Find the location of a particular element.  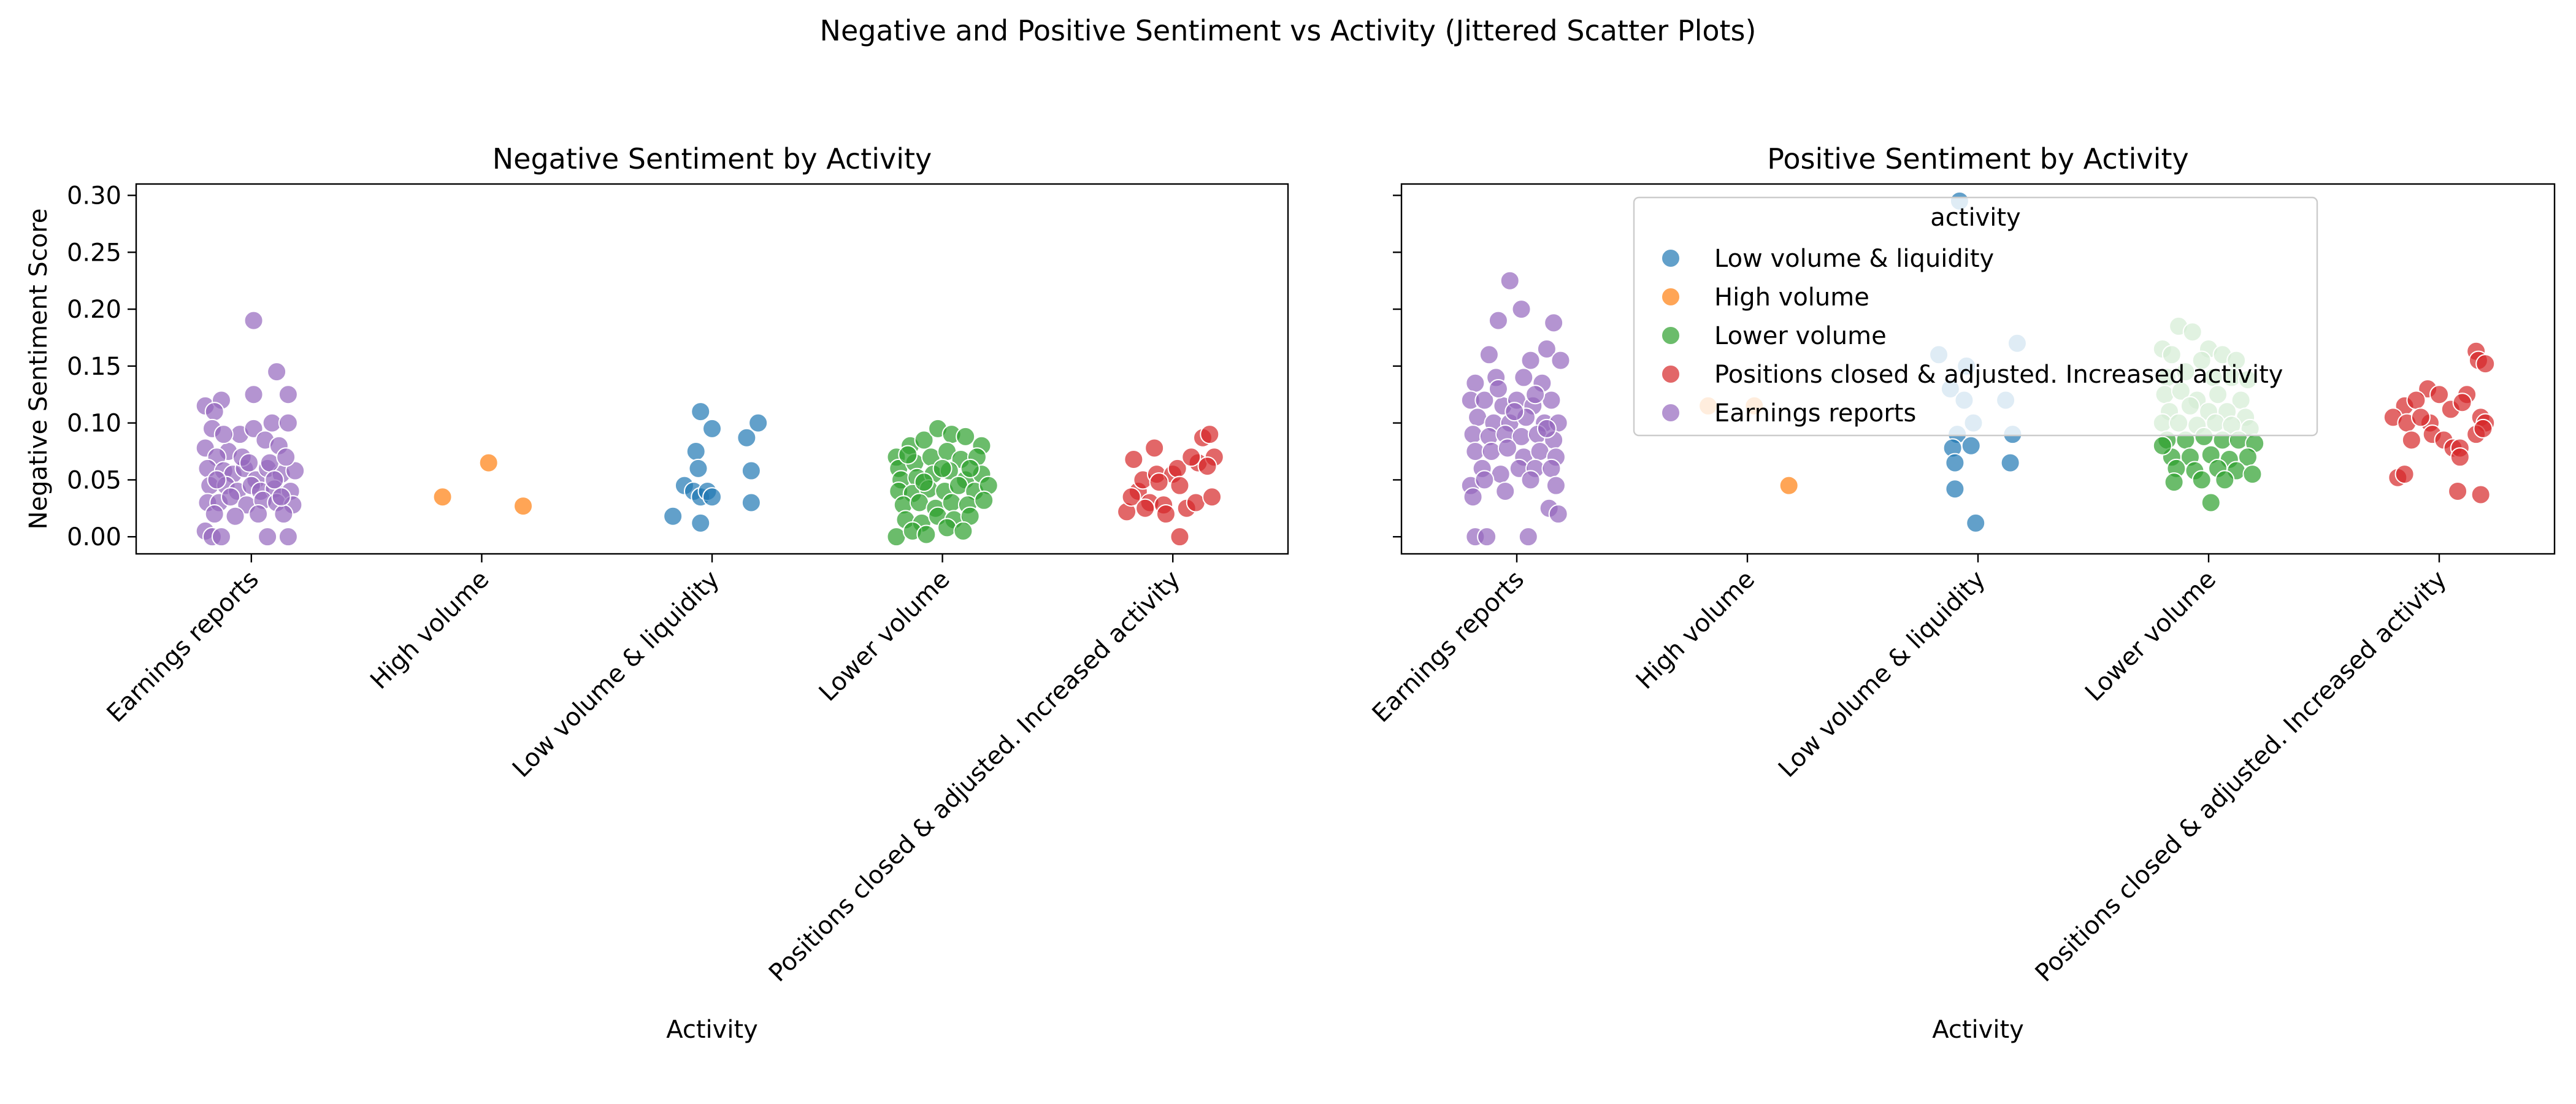

panel-title: Positive Sentiment by Activity is located at coordinates (1977, 158).